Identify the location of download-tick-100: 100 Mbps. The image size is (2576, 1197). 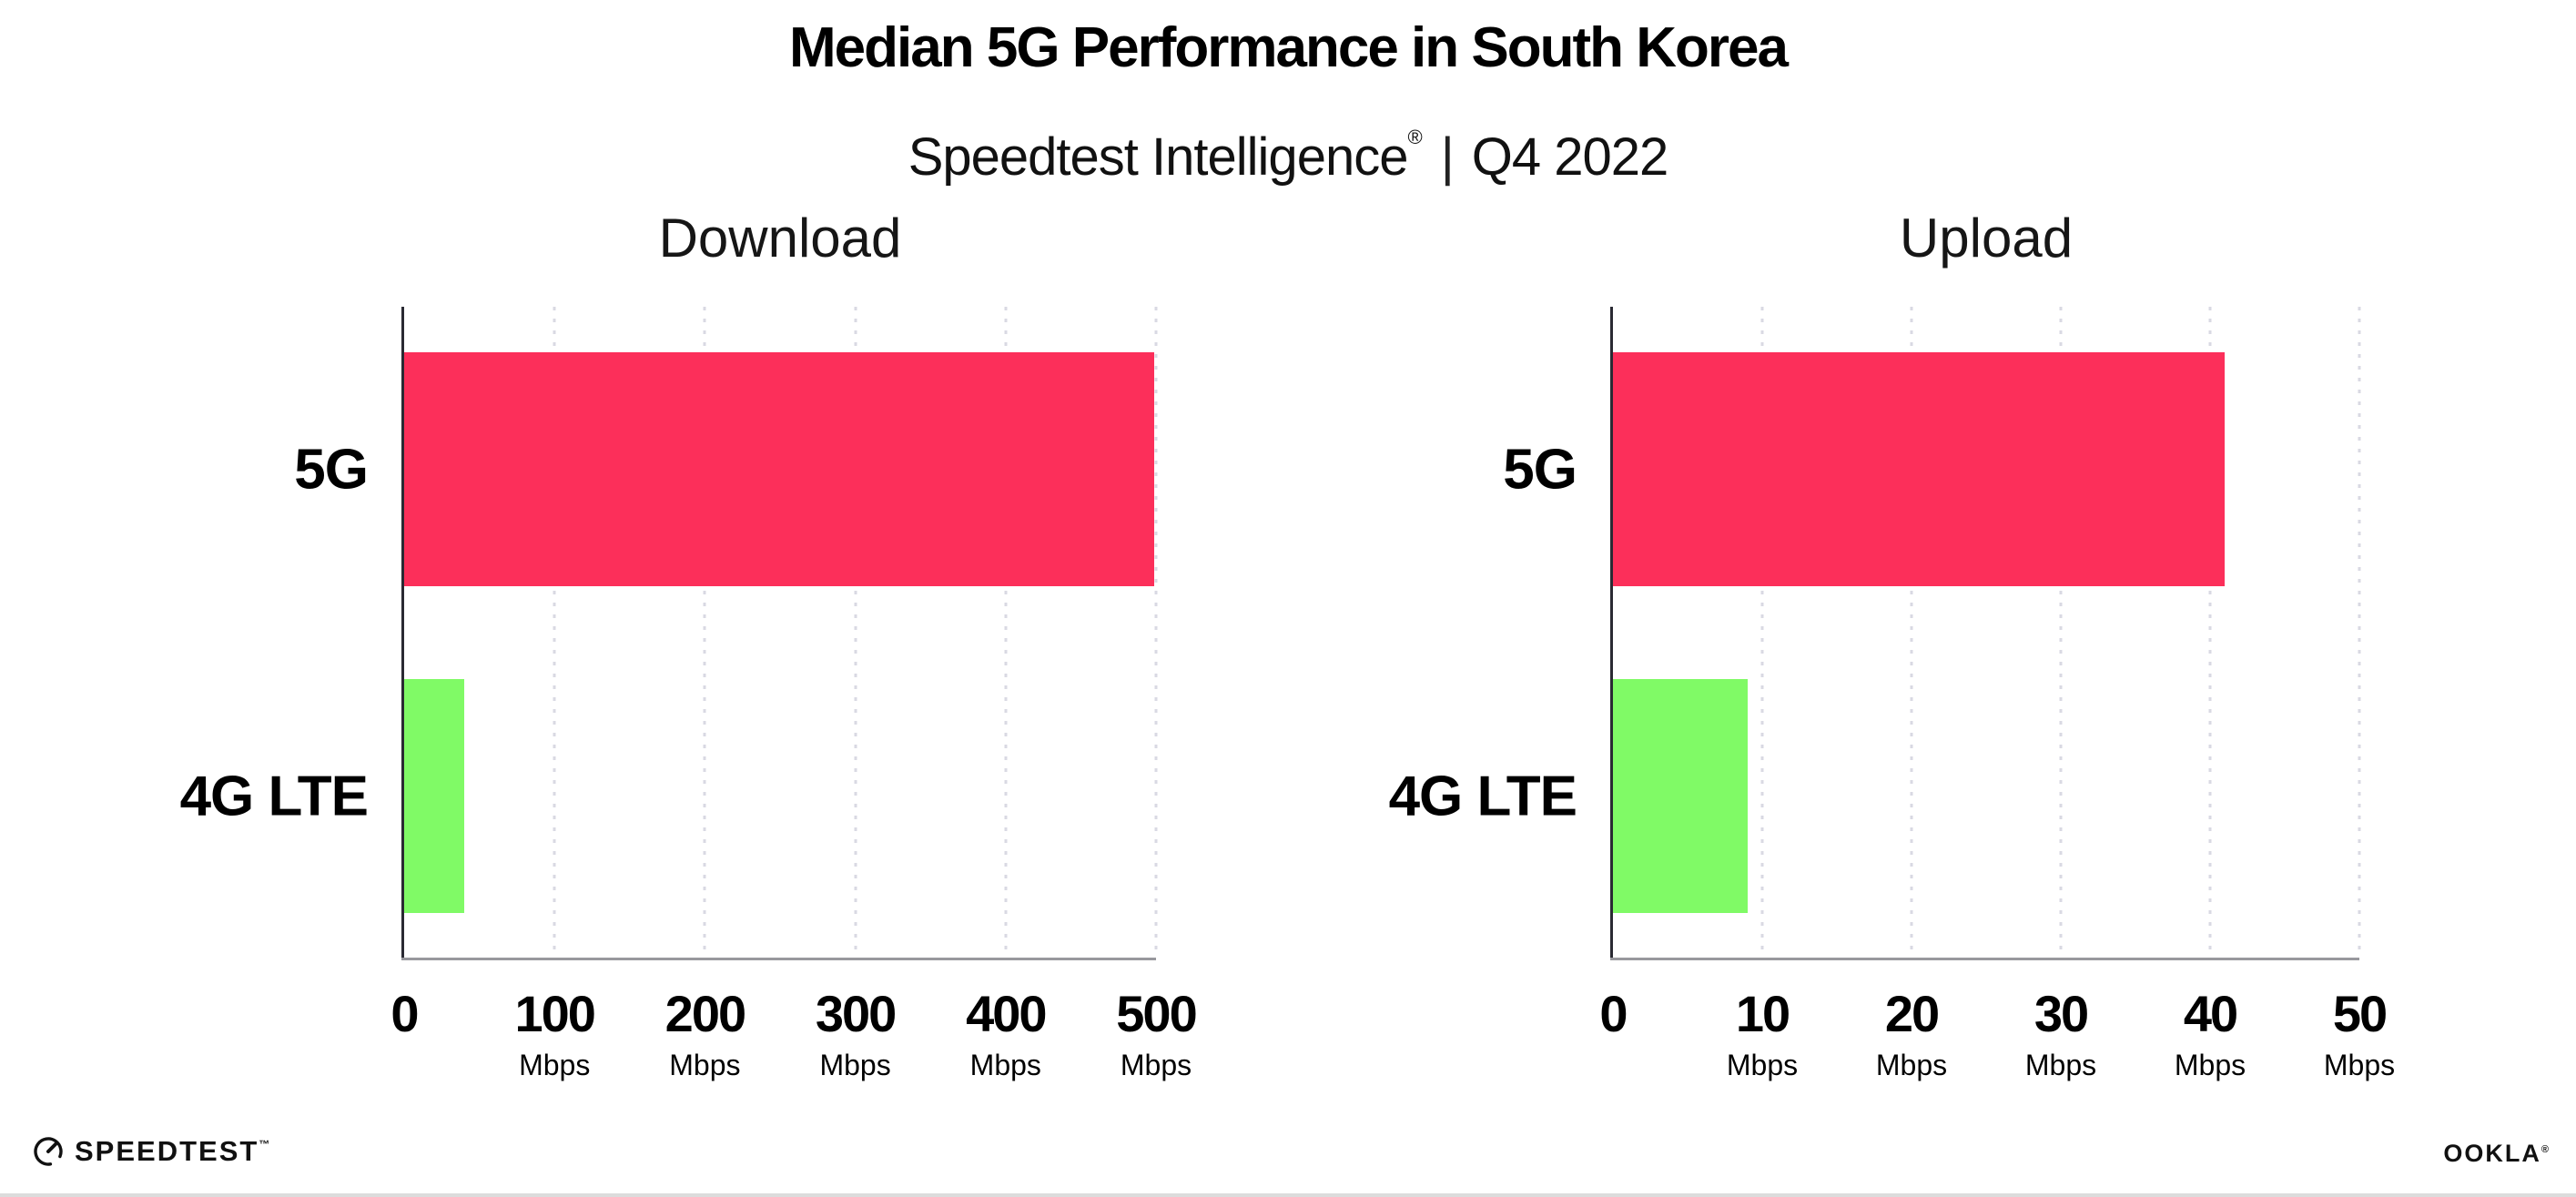
(554, 1033).